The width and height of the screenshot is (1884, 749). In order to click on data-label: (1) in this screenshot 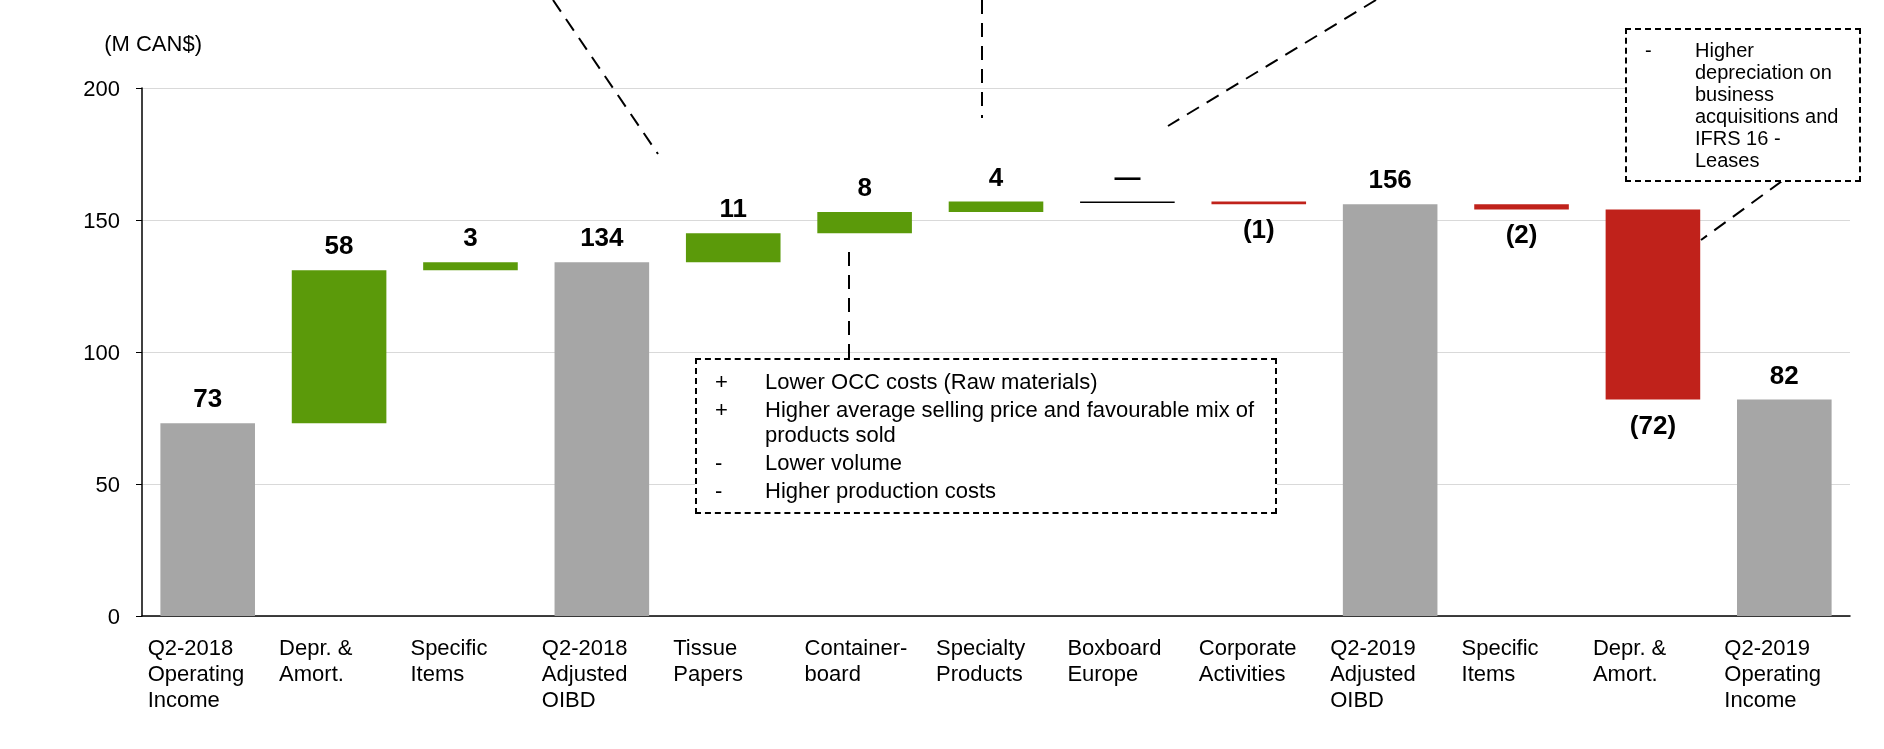, I will do `click(1258, 229)`.